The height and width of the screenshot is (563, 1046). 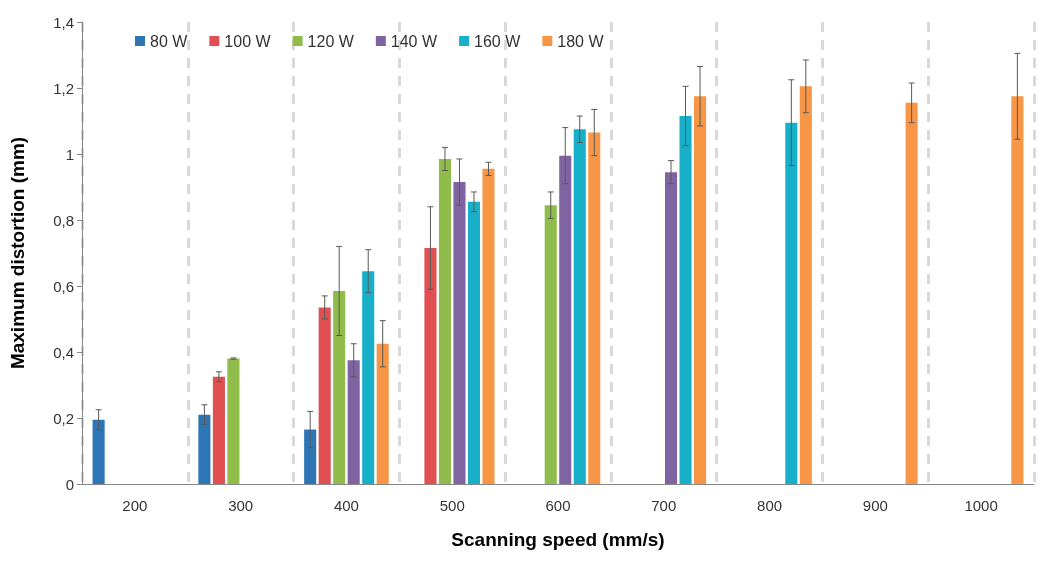 I want to click on y-axis-title: Maximum distortion (mm), so click(x=17, y=253).